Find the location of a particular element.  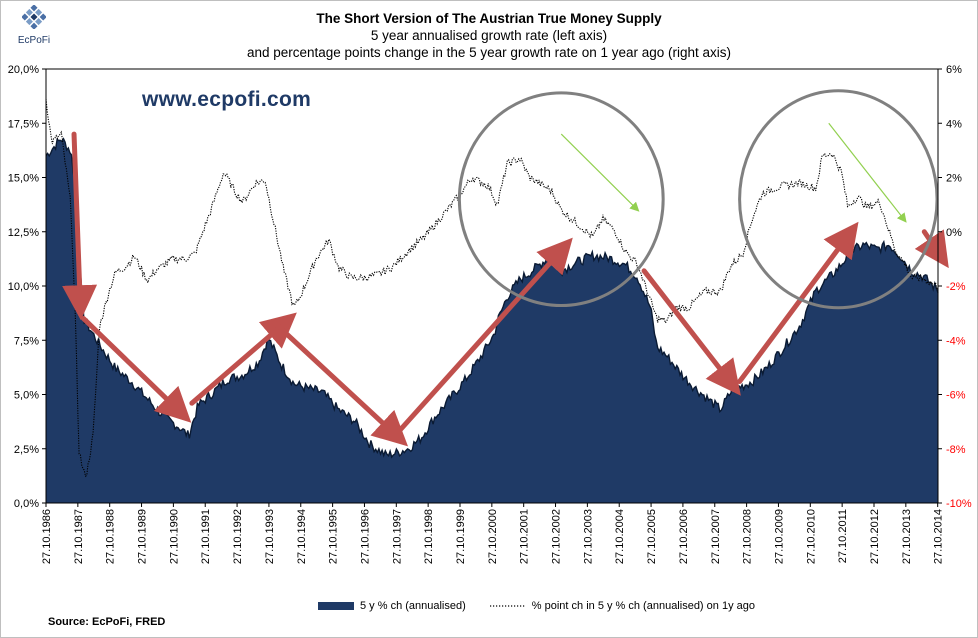

left-axis-label: 10,0% is located at coordinates (23, 287).